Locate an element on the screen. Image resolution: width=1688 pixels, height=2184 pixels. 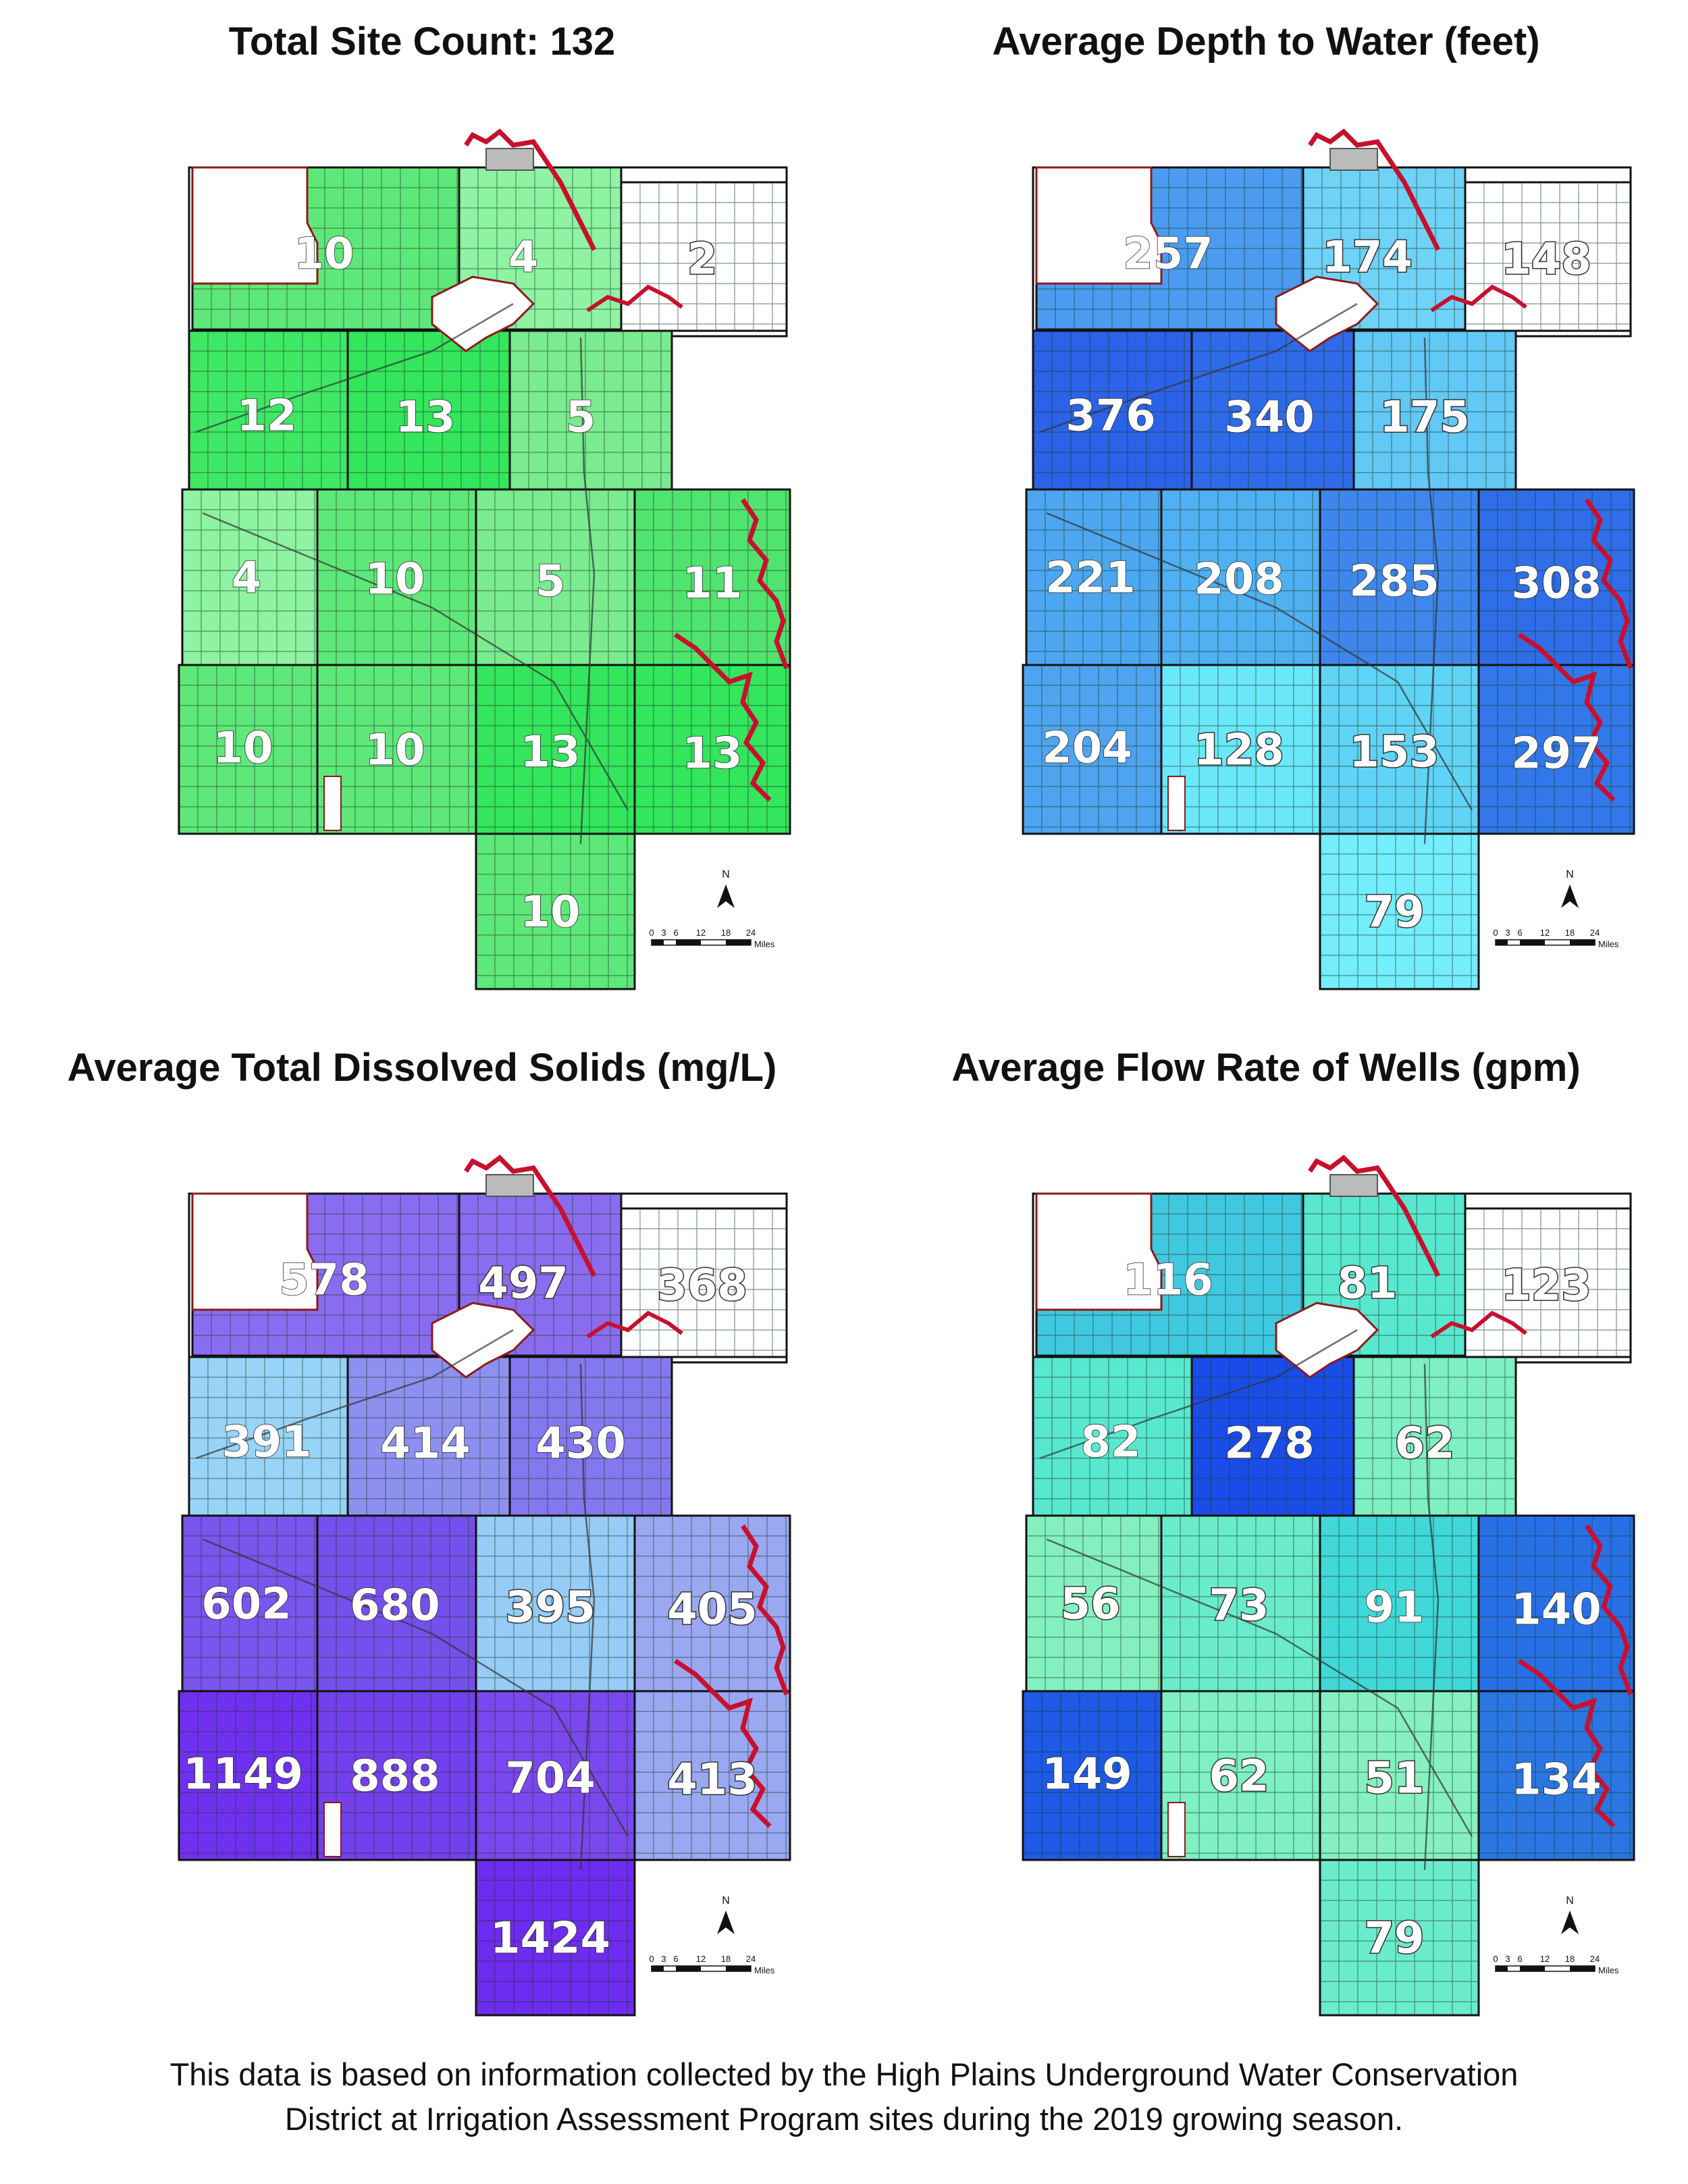
hatched-area is located at coordinates (1354, 1185).